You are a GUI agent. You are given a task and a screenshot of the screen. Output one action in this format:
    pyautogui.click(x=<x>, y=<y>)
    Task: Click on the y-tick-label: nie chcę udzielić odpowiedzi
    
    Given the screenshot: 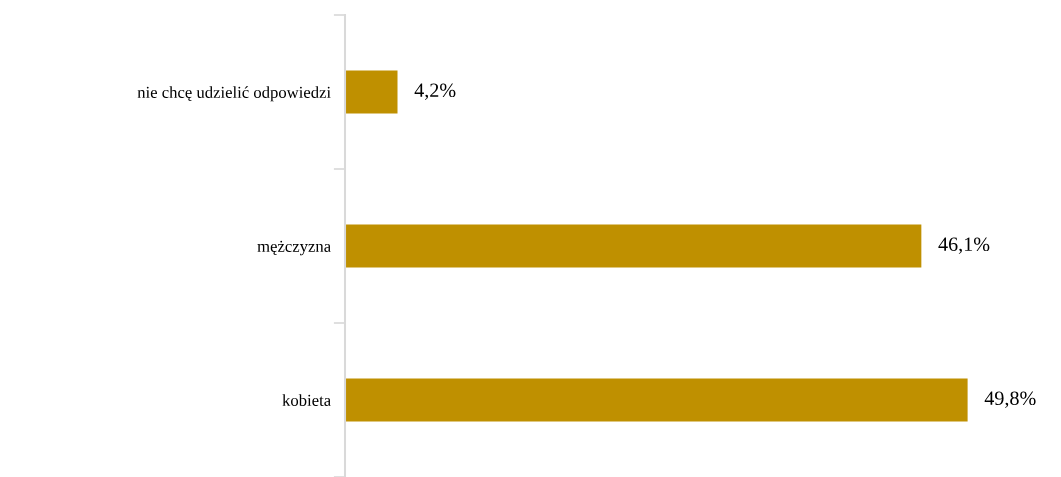 What is the action you would take?
    pyautogui.click(x=234, y=94)
    